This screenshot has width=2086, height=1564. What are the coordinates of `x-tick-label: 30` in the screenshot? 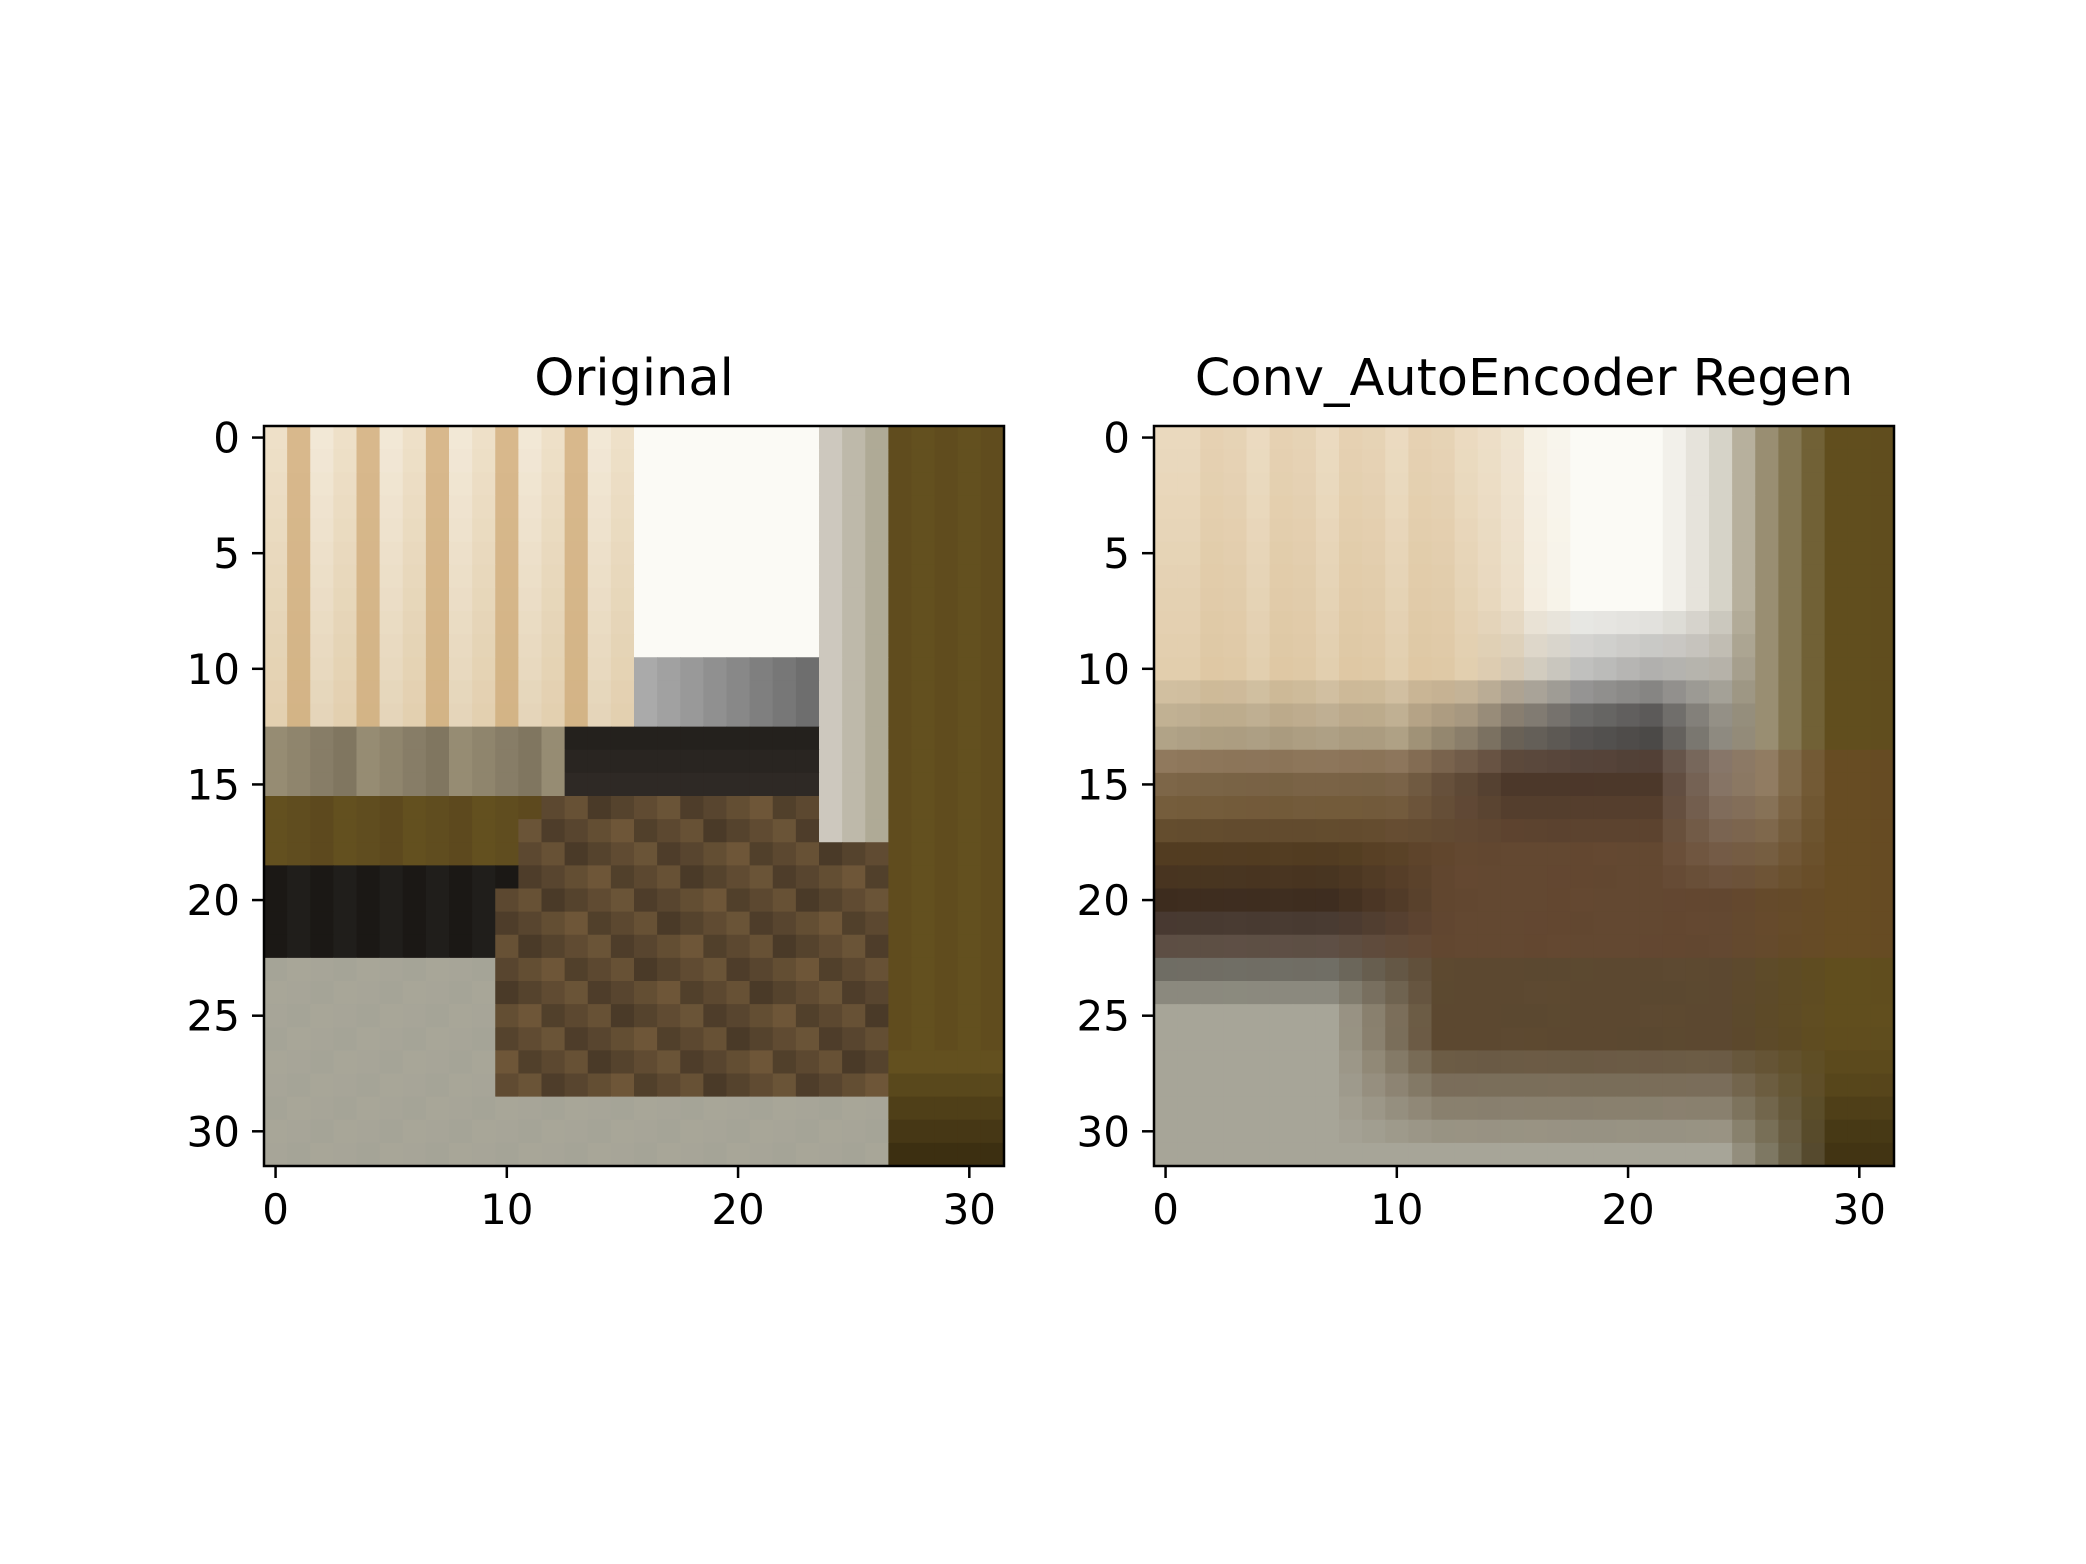 It's located at (1859, 1209).